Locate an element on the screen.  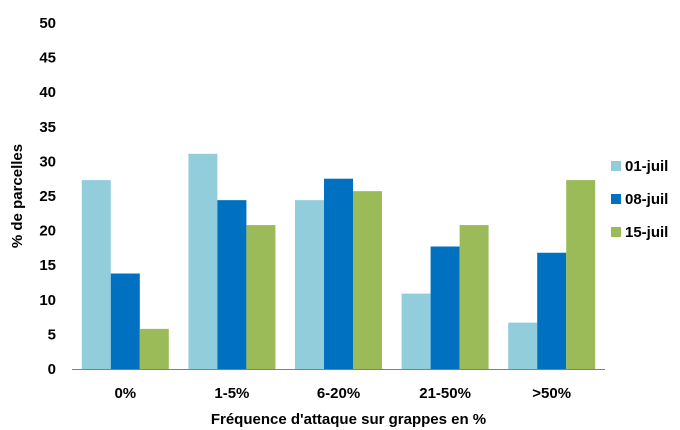
y-tick-labels: 0 5 10 15 20 25 30 35 40 45 50 is located at coordinates (47, 196).